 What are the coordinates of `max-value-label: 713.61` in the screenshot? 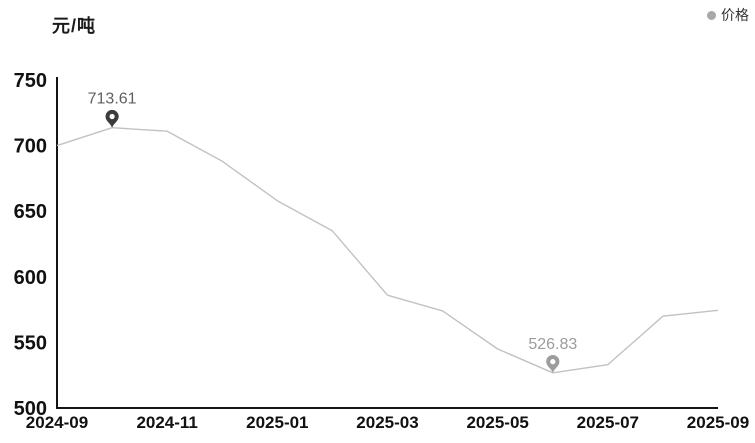 It's located at (112, 99).